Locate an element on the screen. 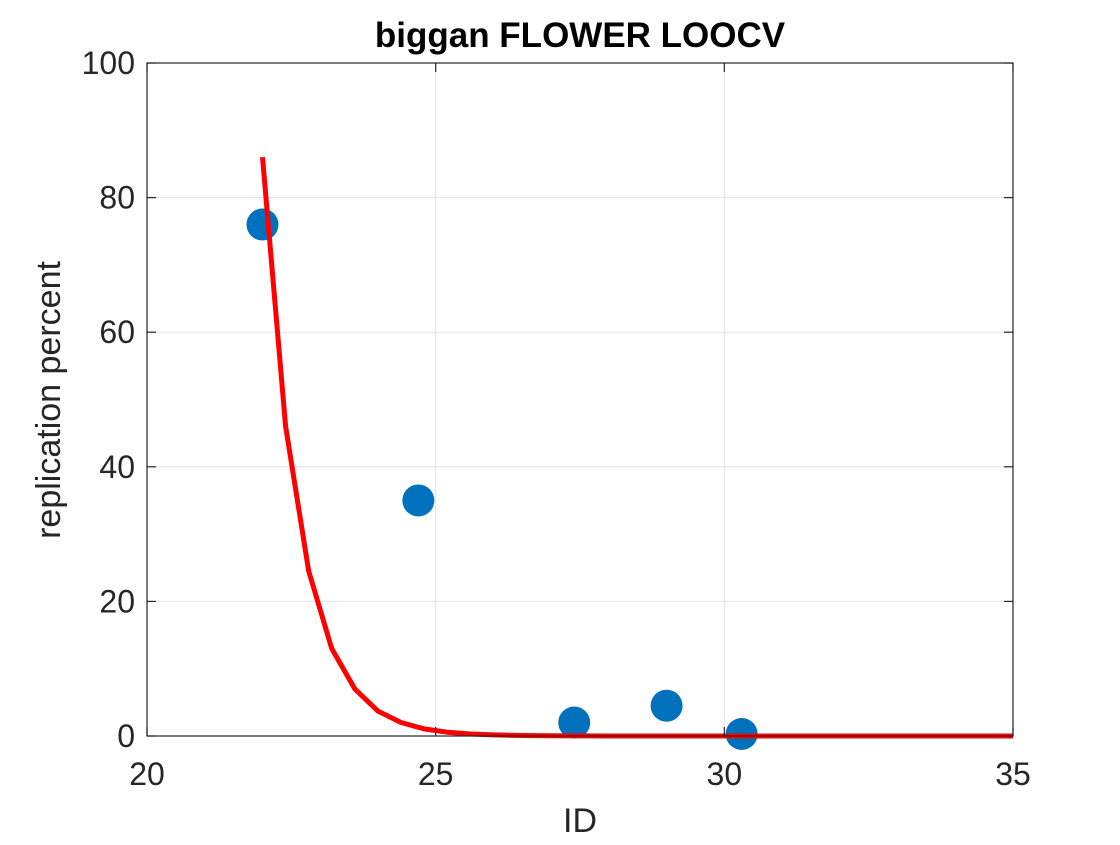  y-tick-label: 60 is located at coordinates (117, 332).